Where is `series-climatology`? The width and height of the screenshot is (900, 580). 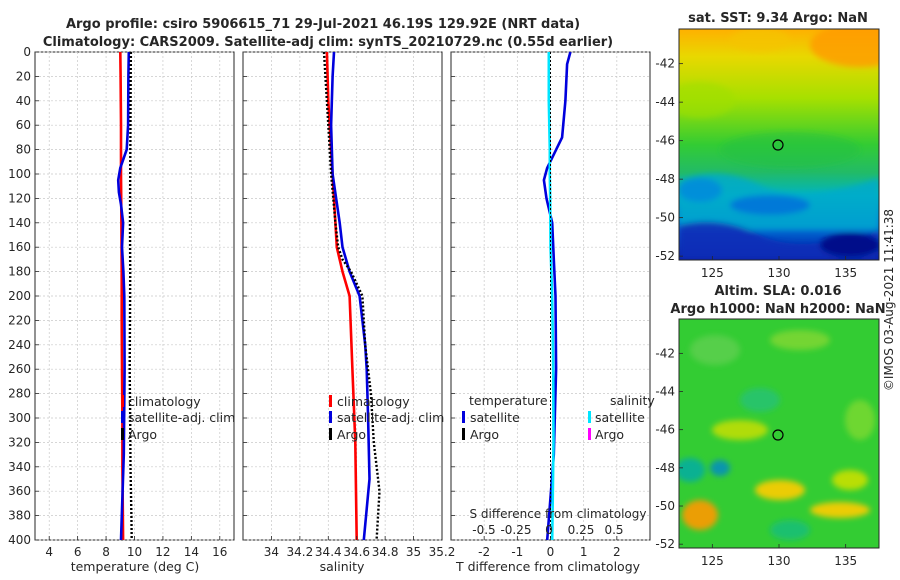 series-climatology is located at coordinates (341, 296).